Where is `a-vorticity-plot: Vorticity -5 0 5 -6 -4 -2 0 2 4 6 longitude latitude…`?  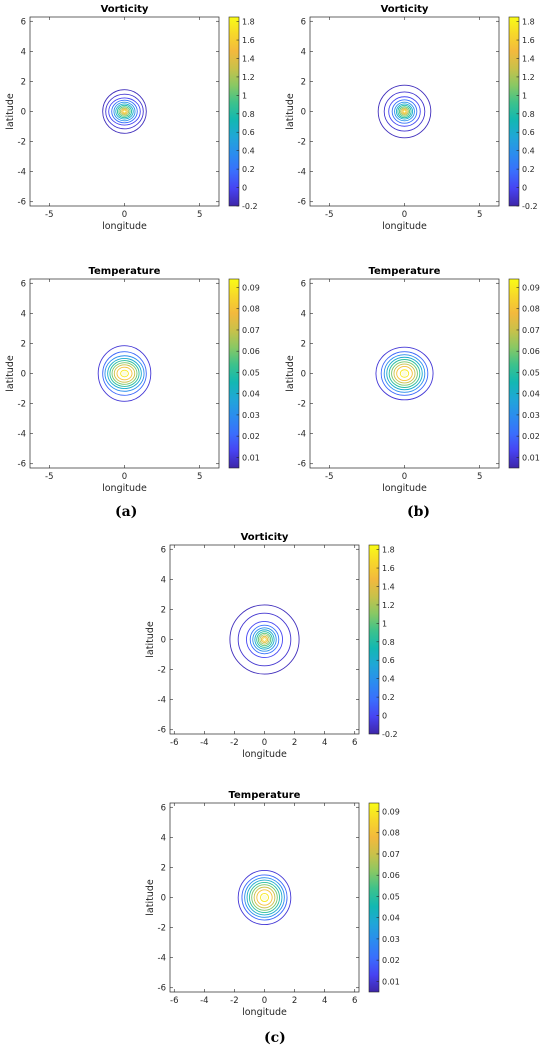 a-vorticity-plot: Vorticity -5 0 5 -6 -4 -2 0 2 4 6 longitude latitude… is located at coordinates (131, 118).